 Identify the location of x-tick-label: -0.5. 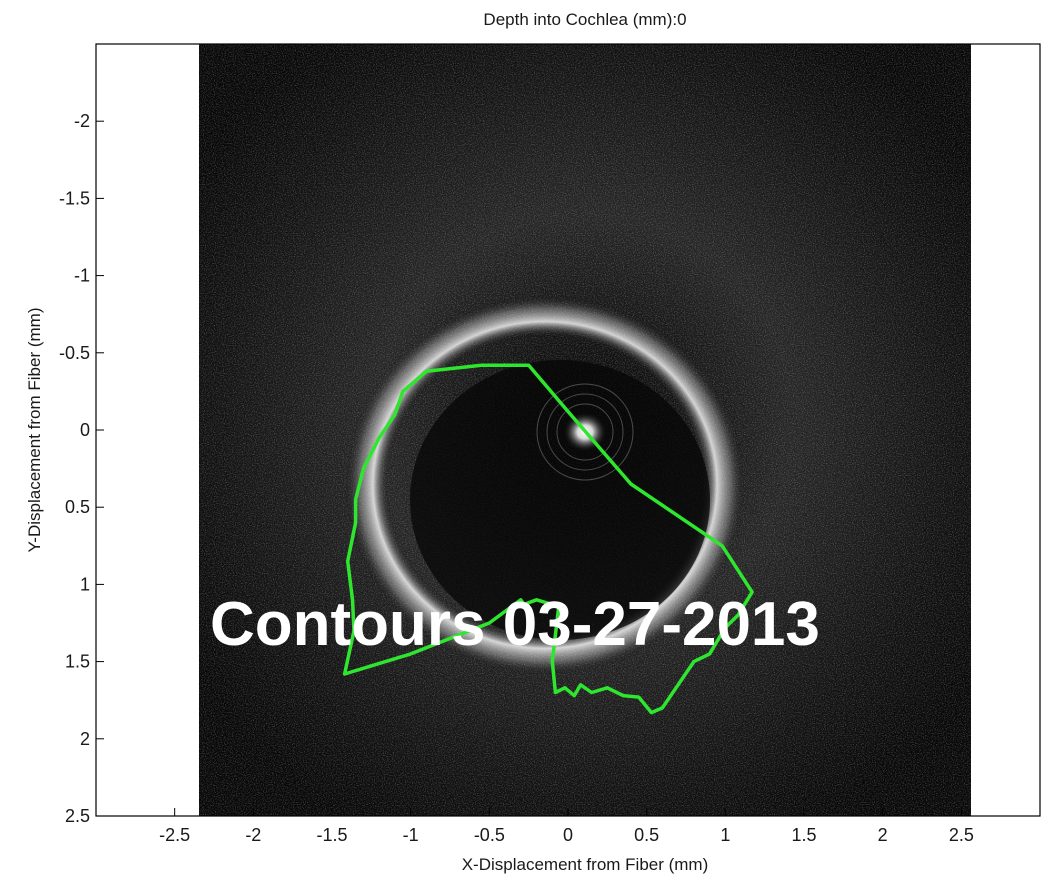
(489, 835).